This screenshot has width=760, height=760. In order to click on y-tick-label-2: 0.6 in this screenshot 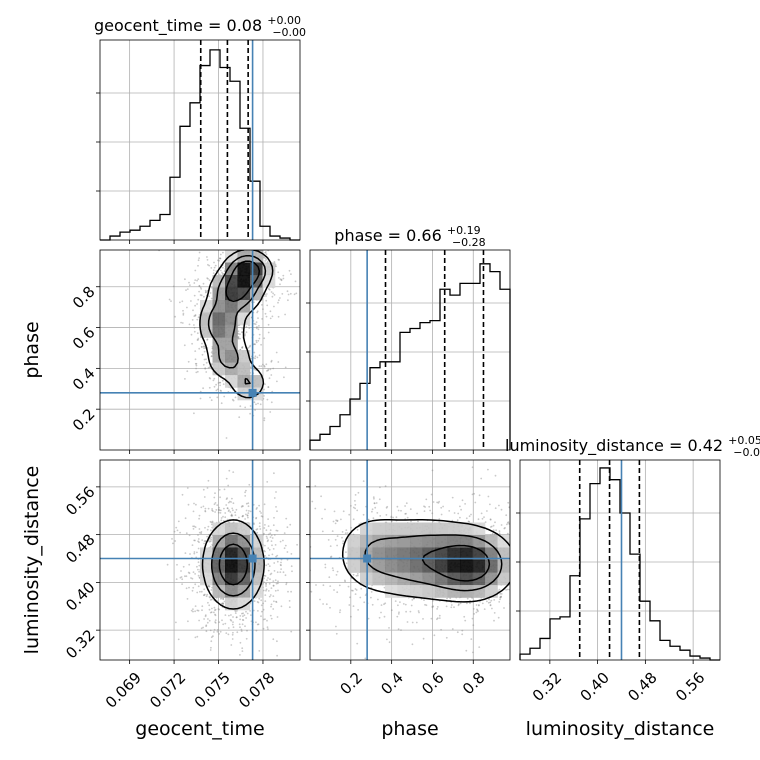, I will do `click(84, 338)`.